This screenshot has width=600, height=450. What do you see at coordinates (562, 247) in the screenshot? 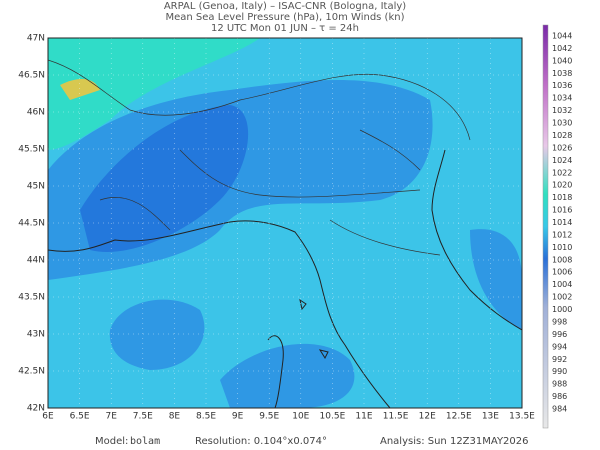
I see `colorbar-label: 1010` at bounding box center [562, 247].